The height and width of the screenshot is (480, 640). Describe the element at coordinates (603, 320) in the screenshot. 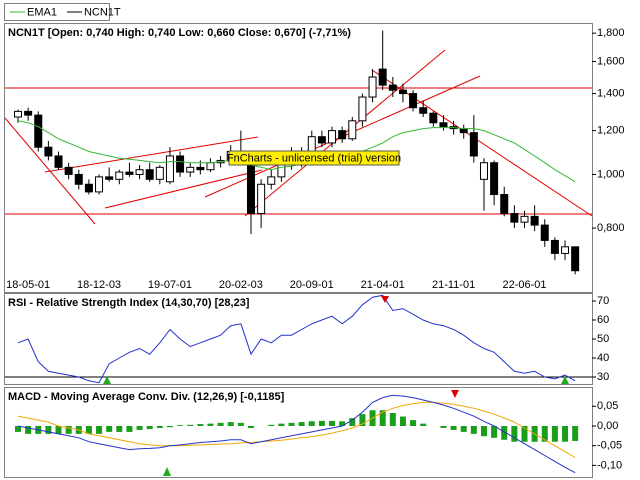

I see `y-tick-label: 60` at that location.